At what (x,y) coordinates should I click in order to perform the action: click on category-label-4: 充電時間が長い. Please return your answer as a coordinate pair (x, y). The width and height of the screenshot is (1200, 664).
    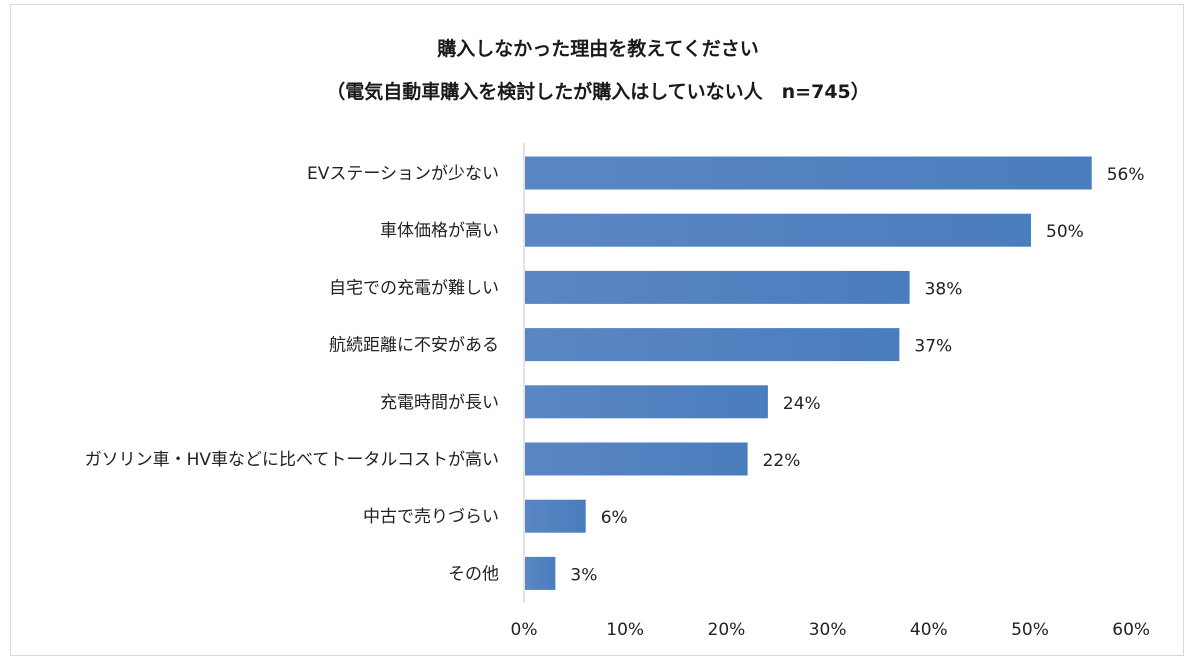
    Looking at the image, I should click on (439, 403).